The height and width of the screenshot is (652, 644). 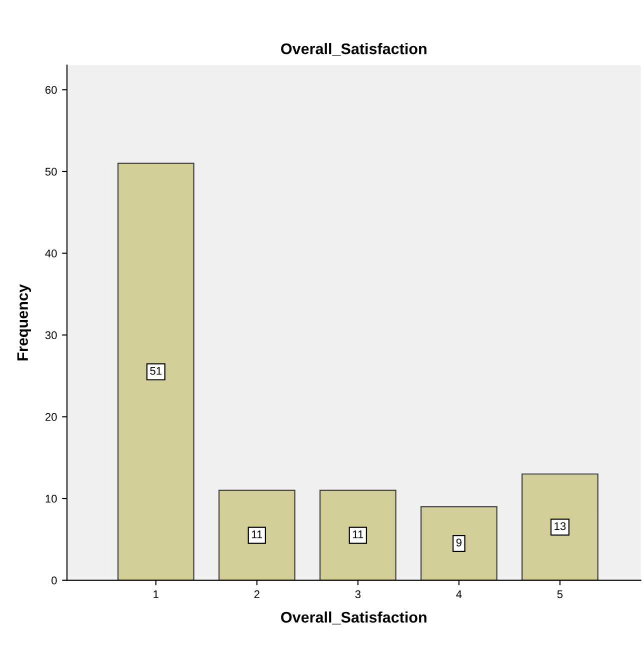 What do you see at coordinates (24, 322) in the screenshot?
I see `y-axis-title: Frequency` at bounding box center [24, 322].